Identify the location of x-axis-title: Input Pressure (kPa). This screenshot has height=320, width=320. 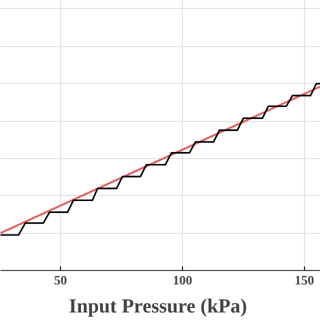
(158, 307).